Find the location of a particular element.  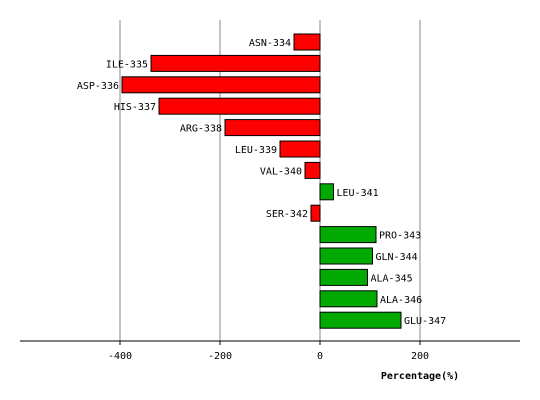

bar-label: GLN-344 is located at coordinates (397, 257).